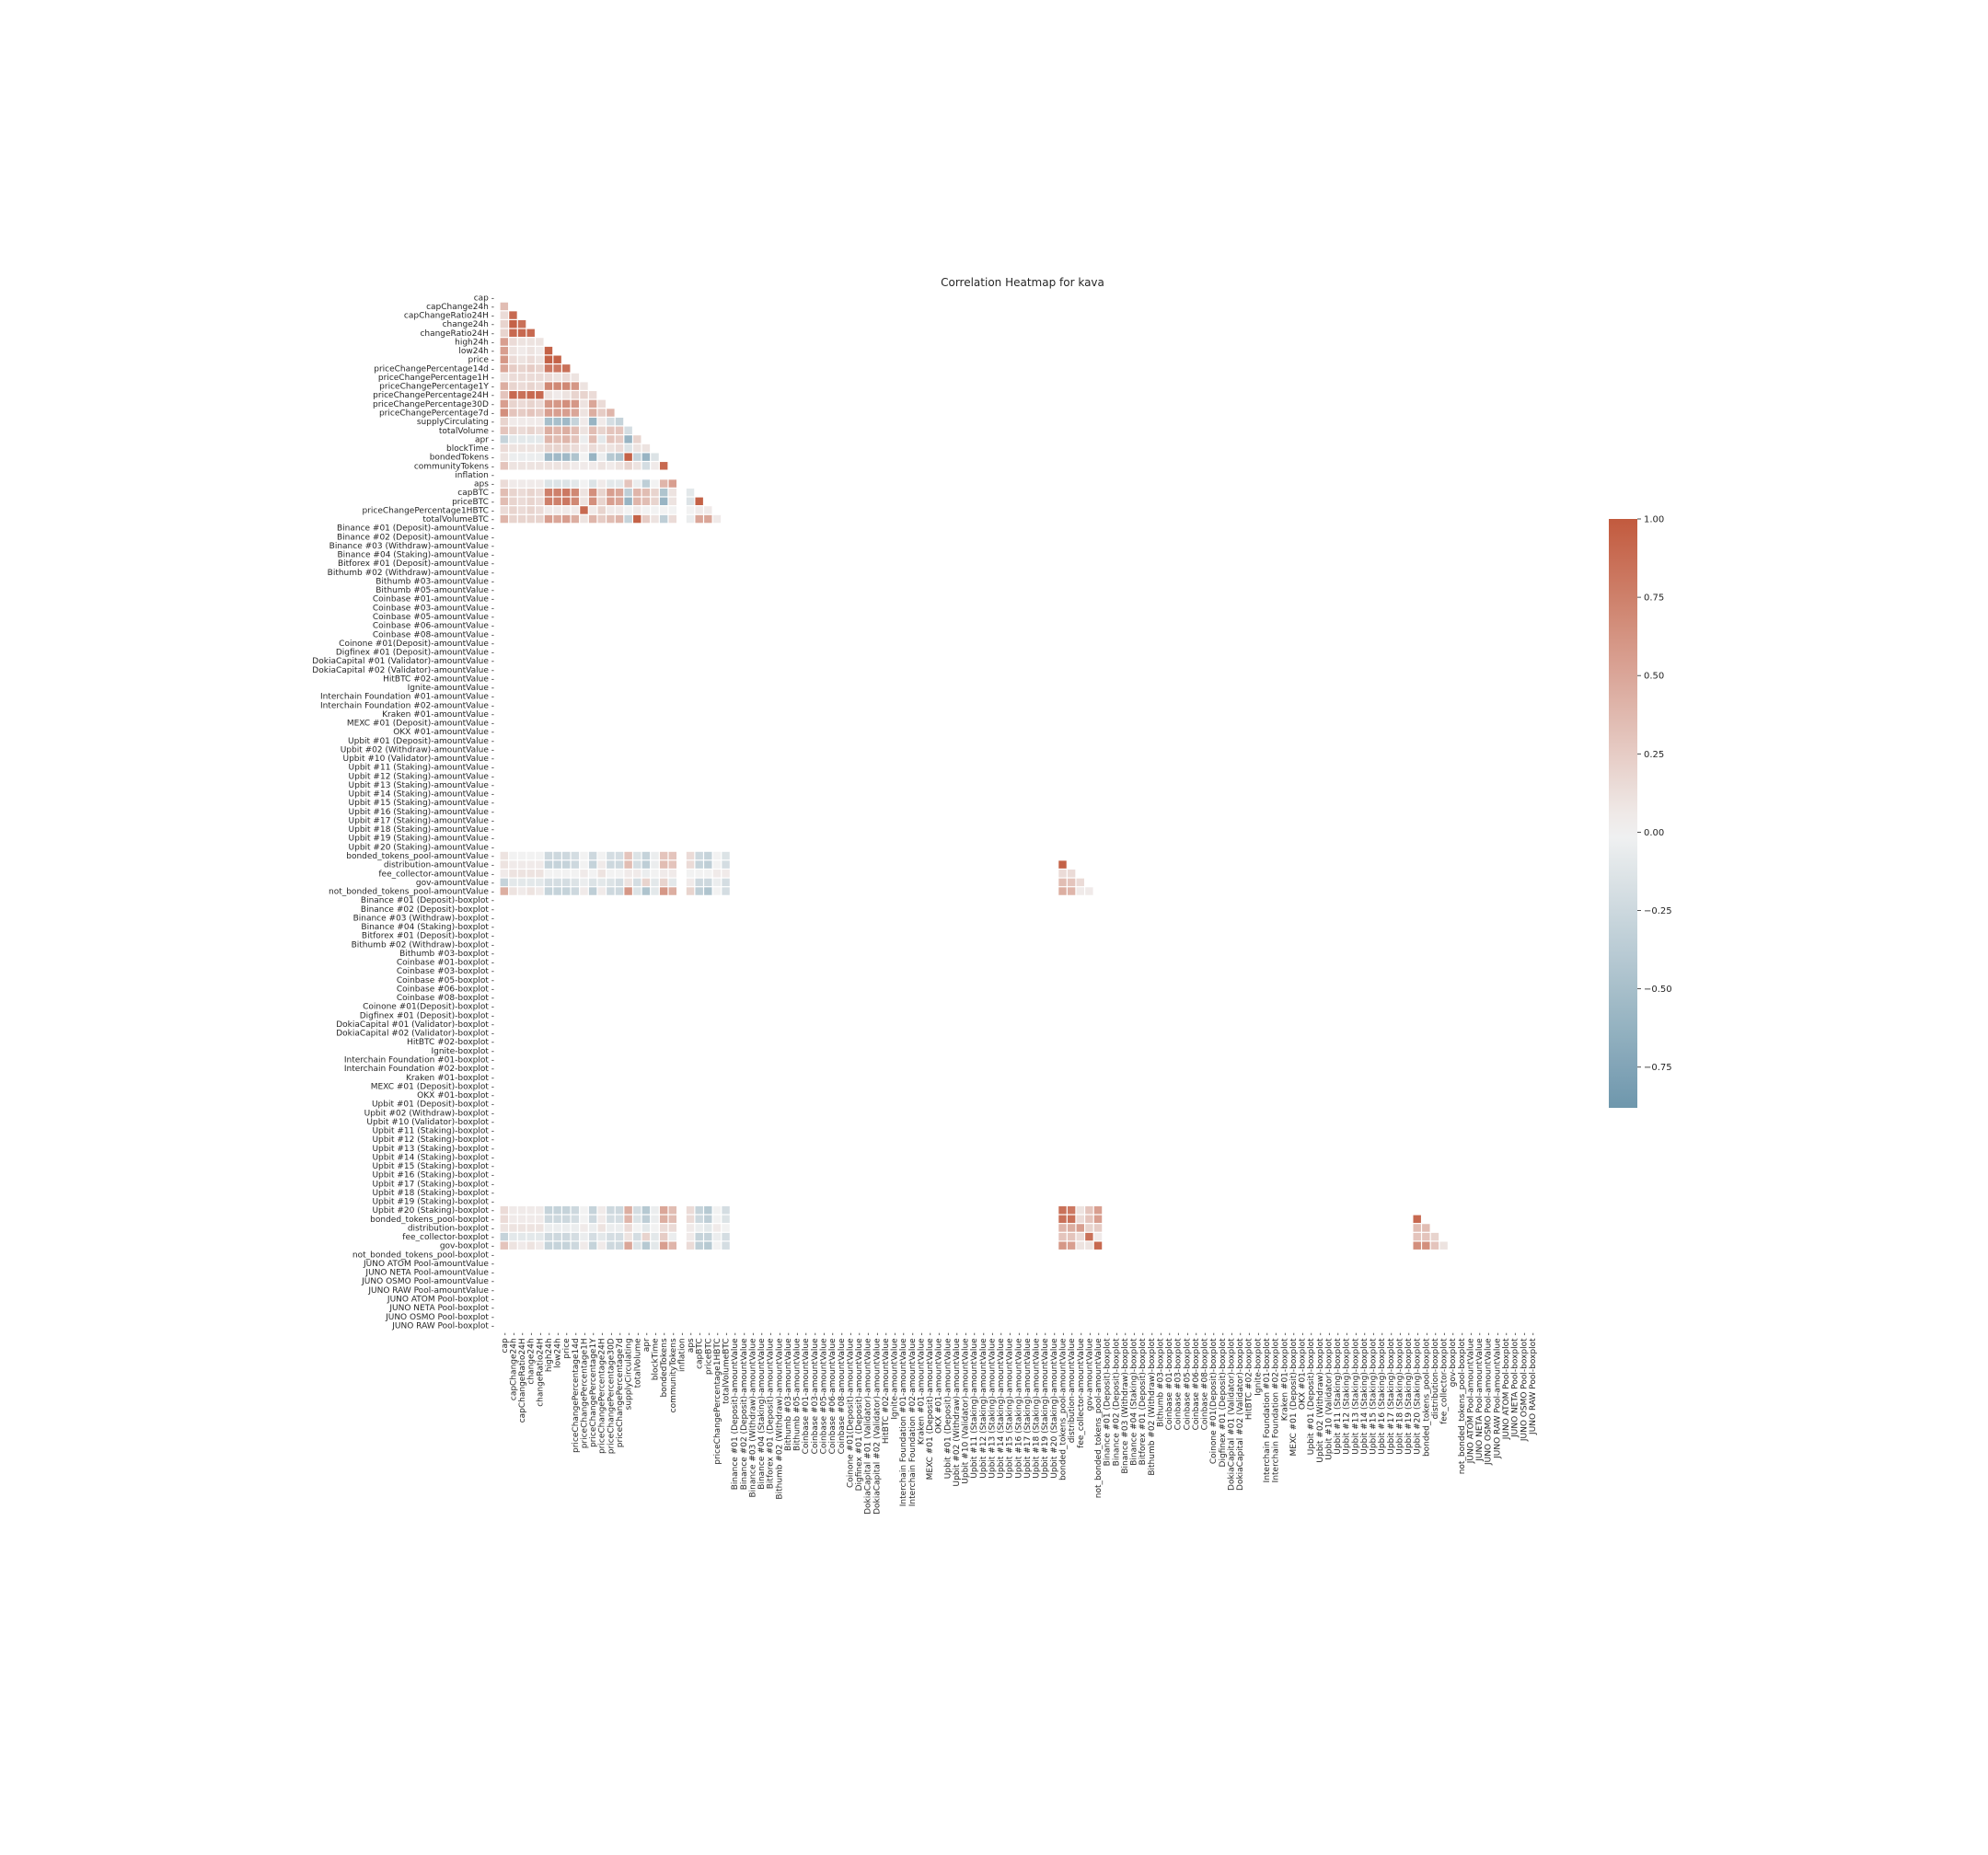  What do you see at coordinates (807, 1393) in the screenshot?
I see `column-label: Coinbase #01-amountValue -` at bounding box center [807, 1393].